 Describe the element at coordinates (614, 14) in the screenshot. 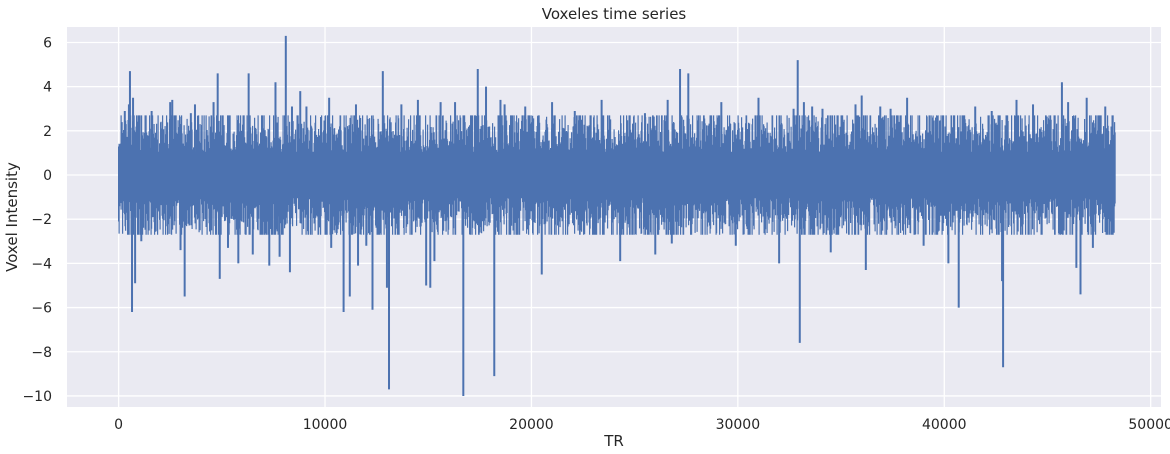

I see `chart-title: Voxeles time series` at that location.